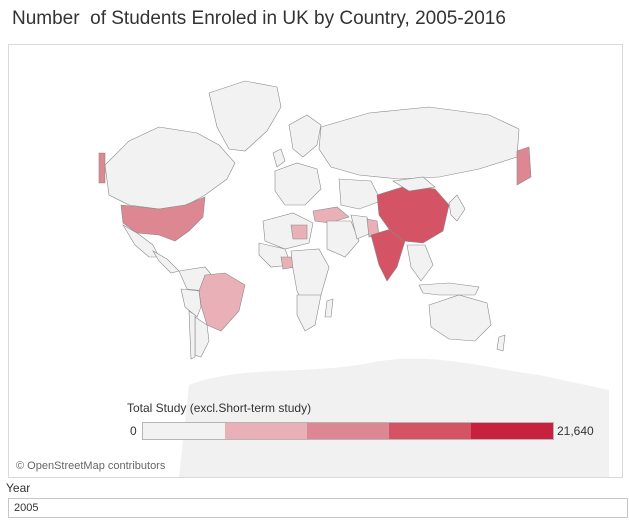  Describe the element at coordinates (170, 168) in the screenshot. I see `country-canada` at that location.